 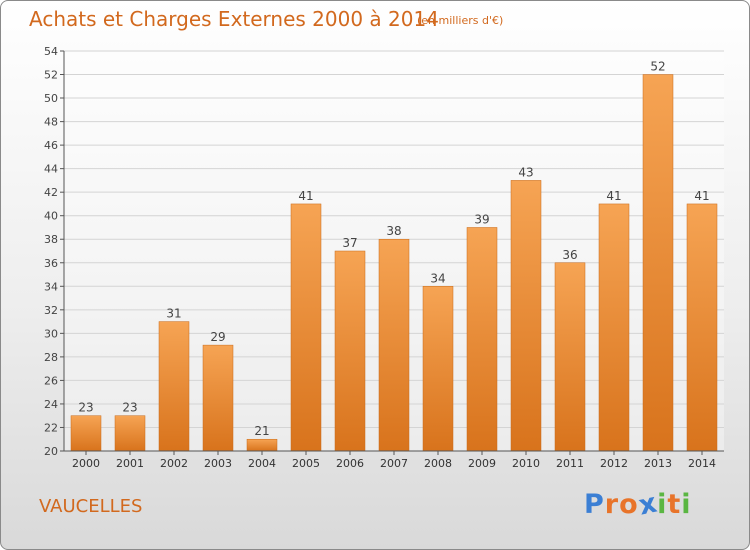 What do you see at coordinates (51, 239) in the screenshot?
I see `y-tick-label: 38` at bounding box center [51, 239].